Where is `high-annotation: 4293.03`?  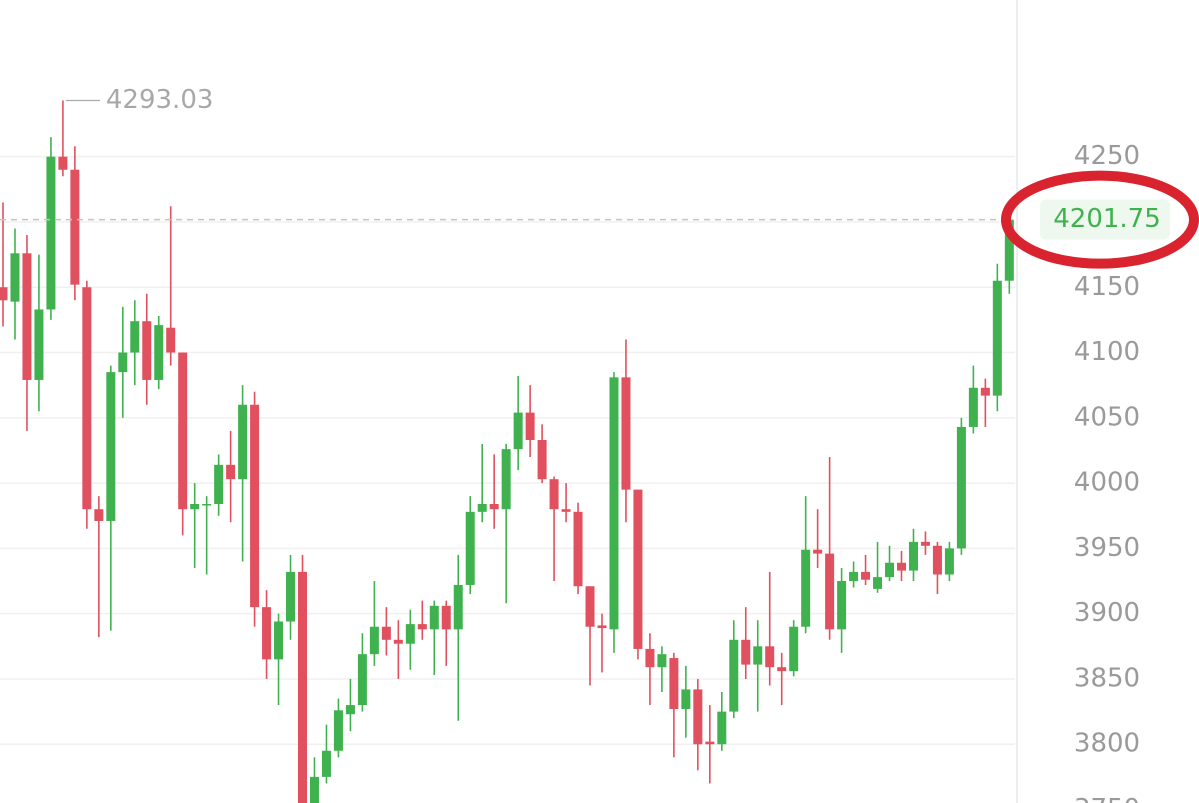
high-annotation: 4293.03 is located at coordinates (160, 100).